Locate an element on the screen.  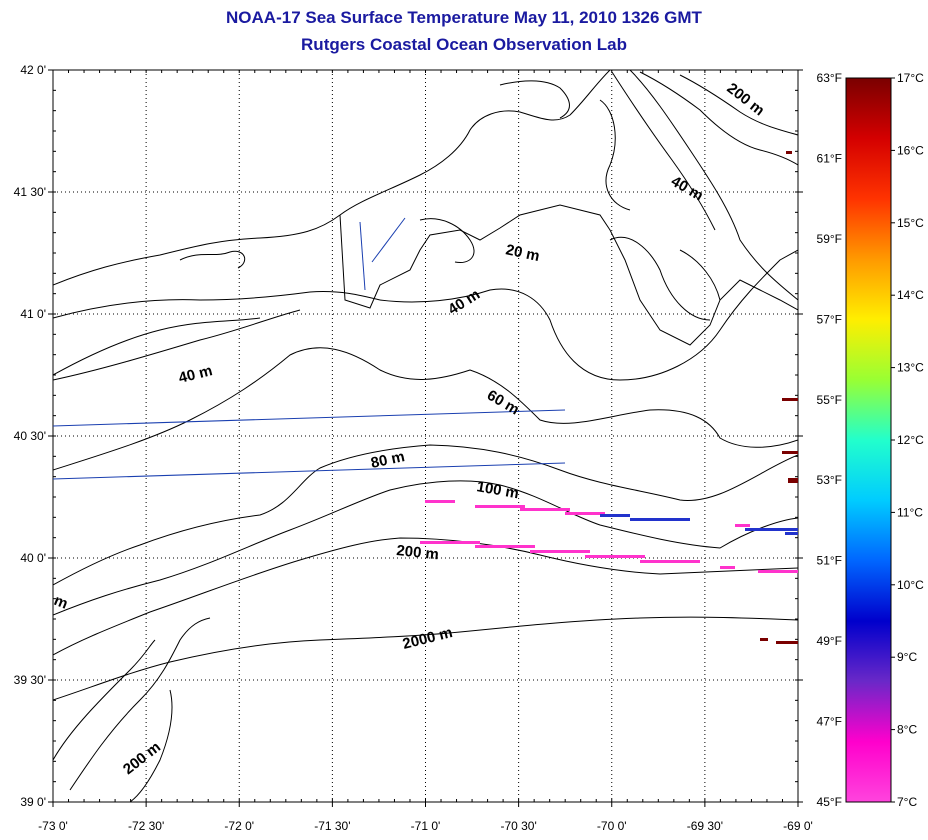
contour-40m-west is located at coordinates (177, 345).